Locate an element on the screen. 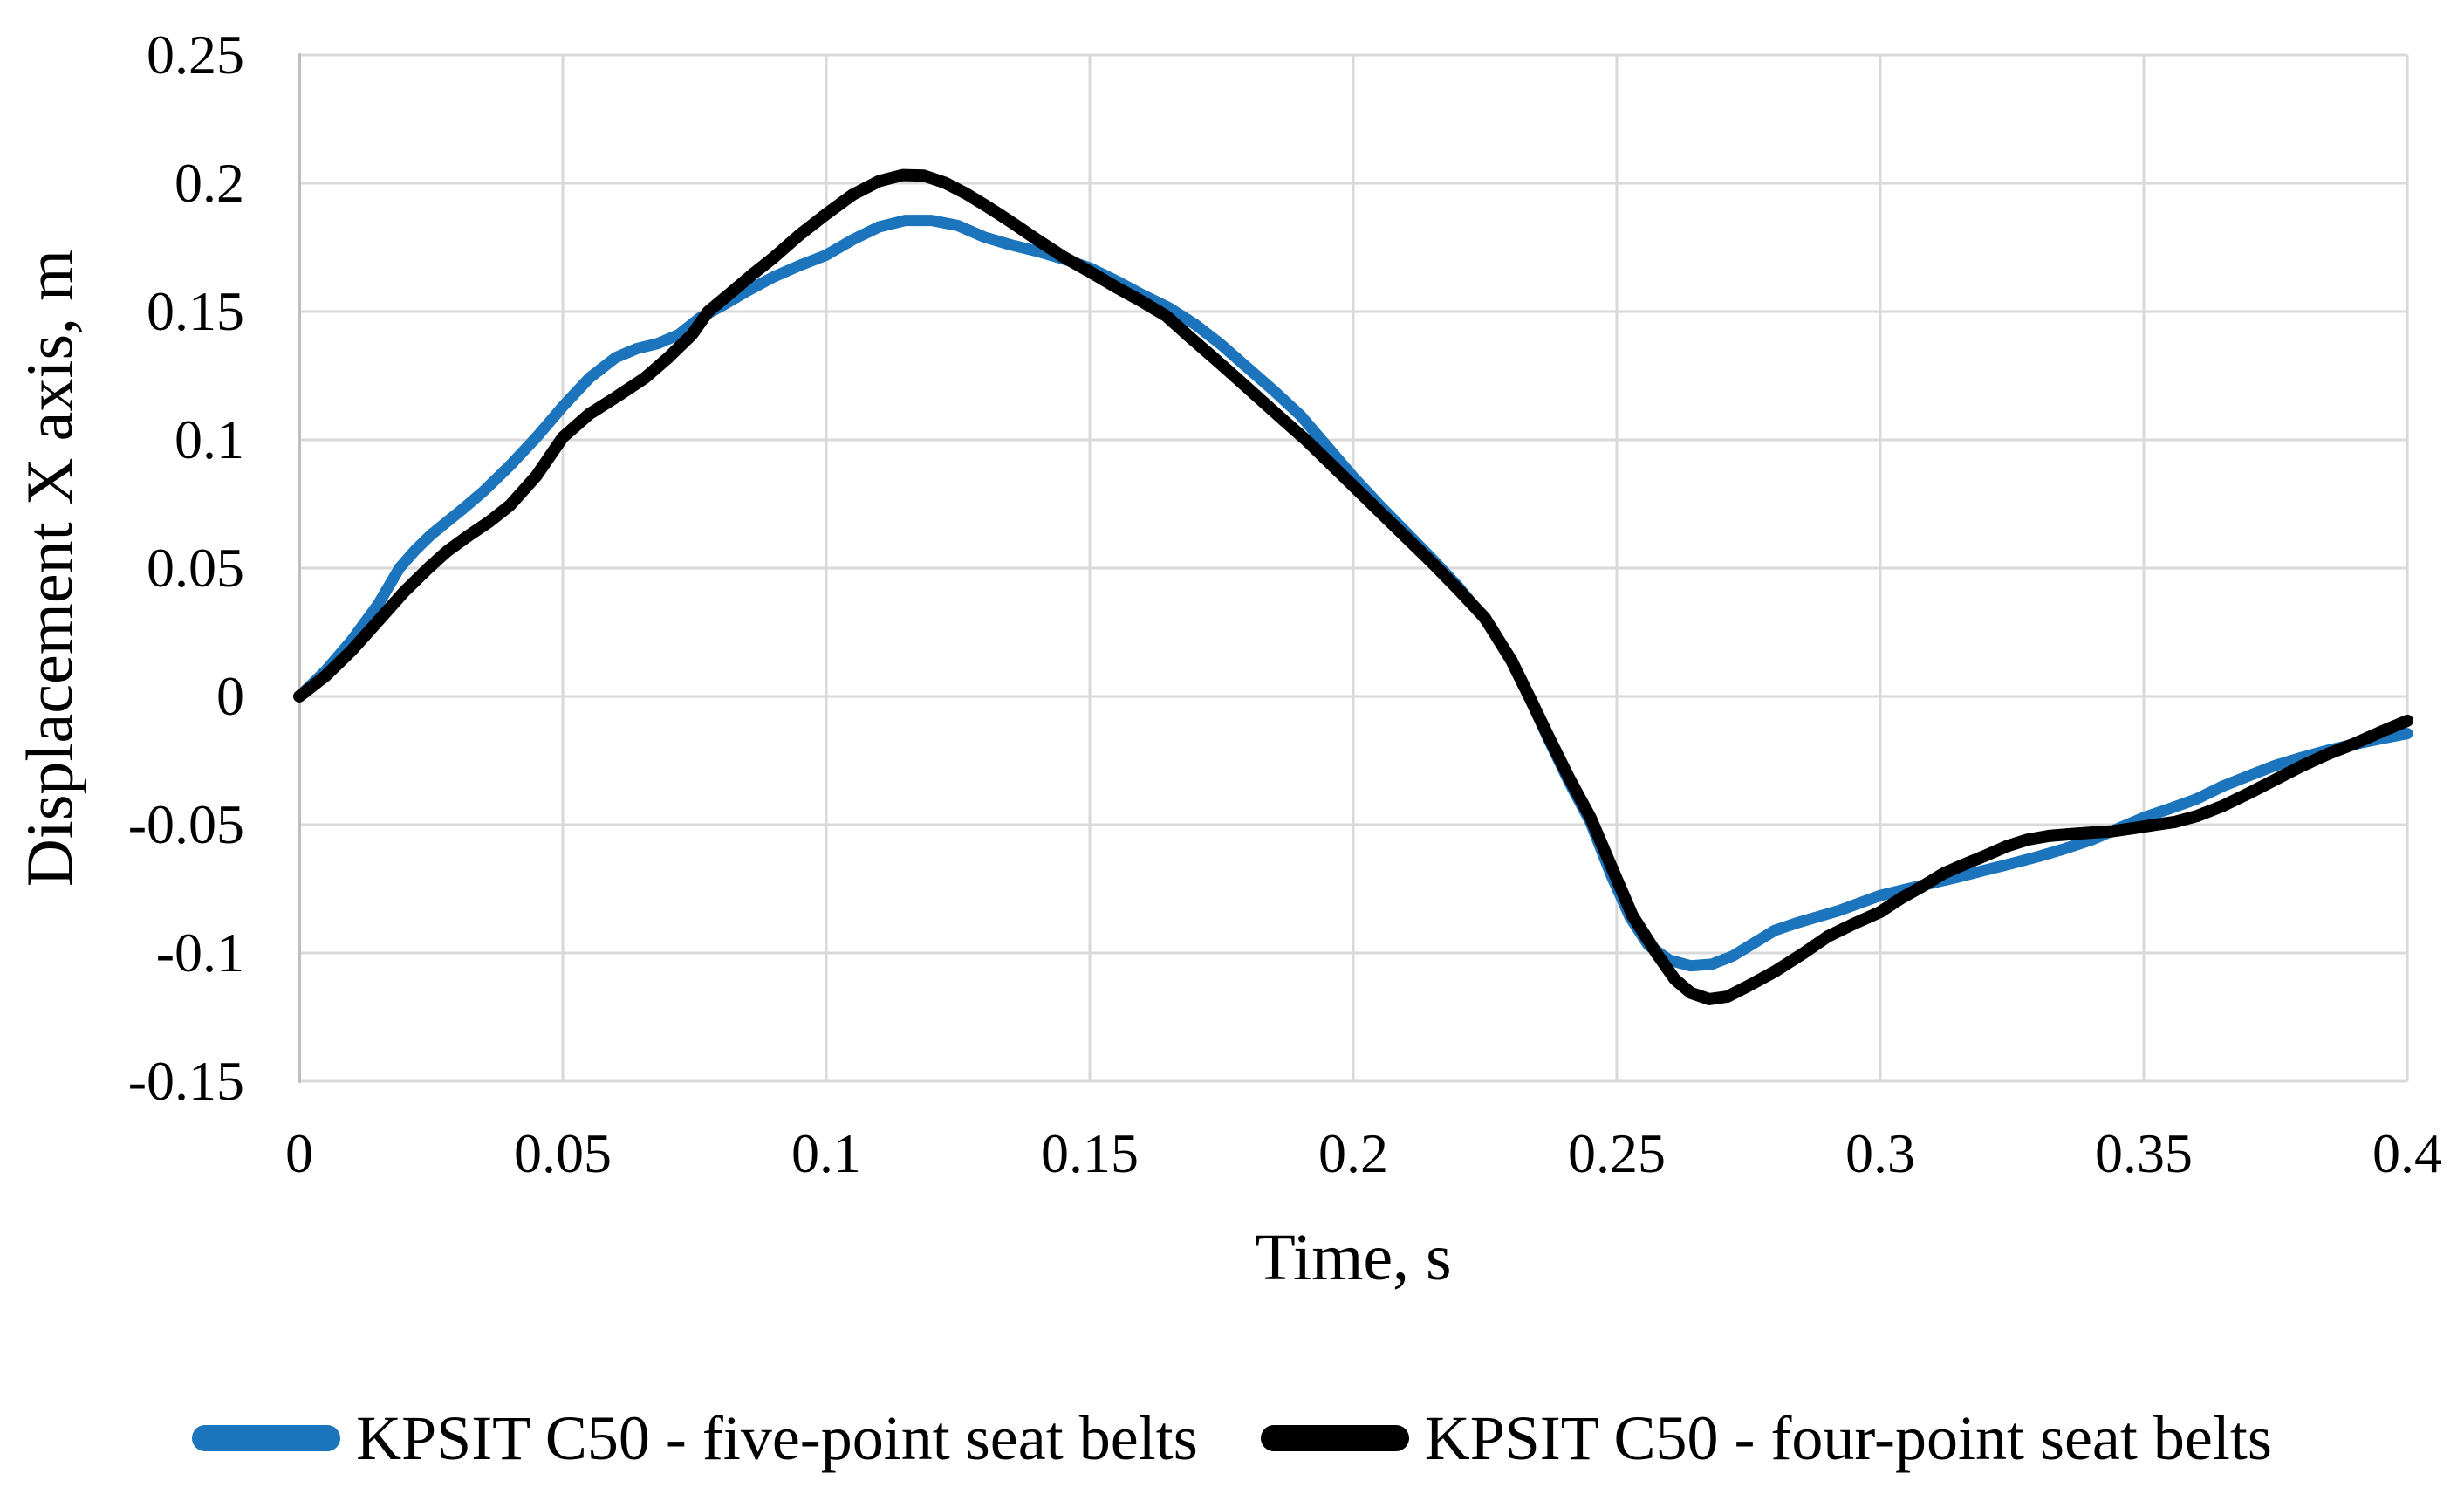 Image resolution: width=2464 pixels, height=1501 pixels. y-tick-label: 0.2 is located at coordinates (209, 183).